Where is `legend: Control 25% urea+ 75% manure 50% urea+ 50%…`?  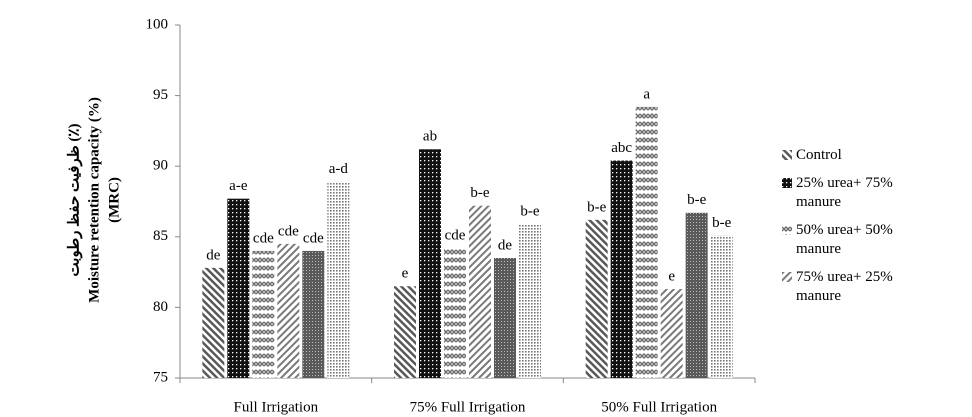 legend: Control 25% urea+ 75% manure 50% urea+ 50%… is located at coordinates (857, 230).